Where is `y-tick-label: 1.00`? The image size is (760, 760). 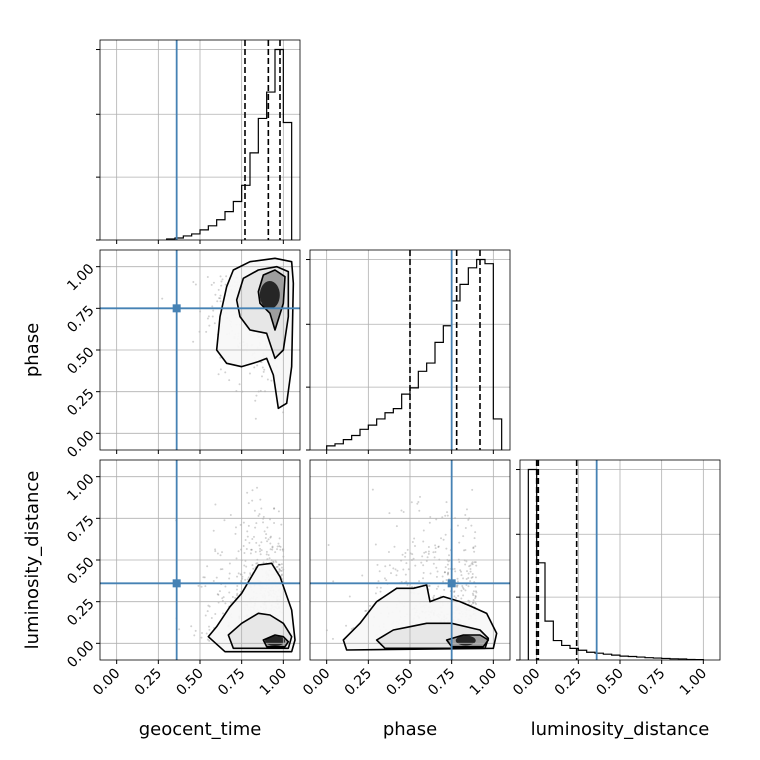 y-tick-label: 1.00 is located at coordinates (80, 277).